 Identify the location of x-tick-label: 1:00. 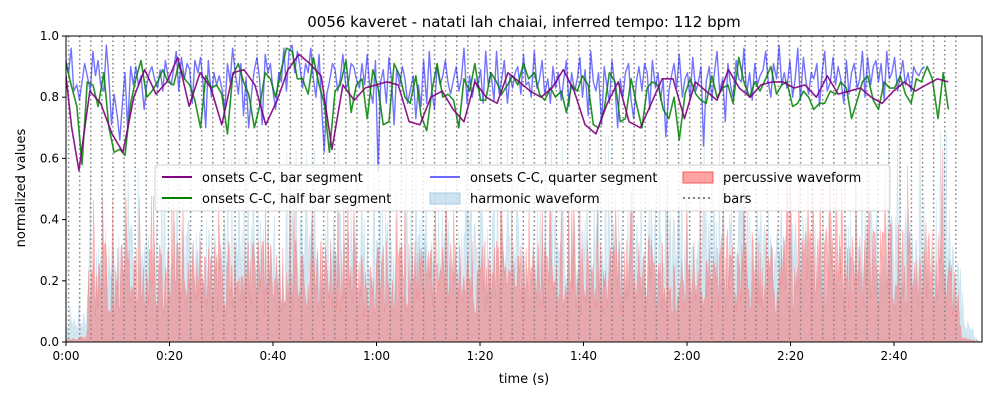
(376, 356).